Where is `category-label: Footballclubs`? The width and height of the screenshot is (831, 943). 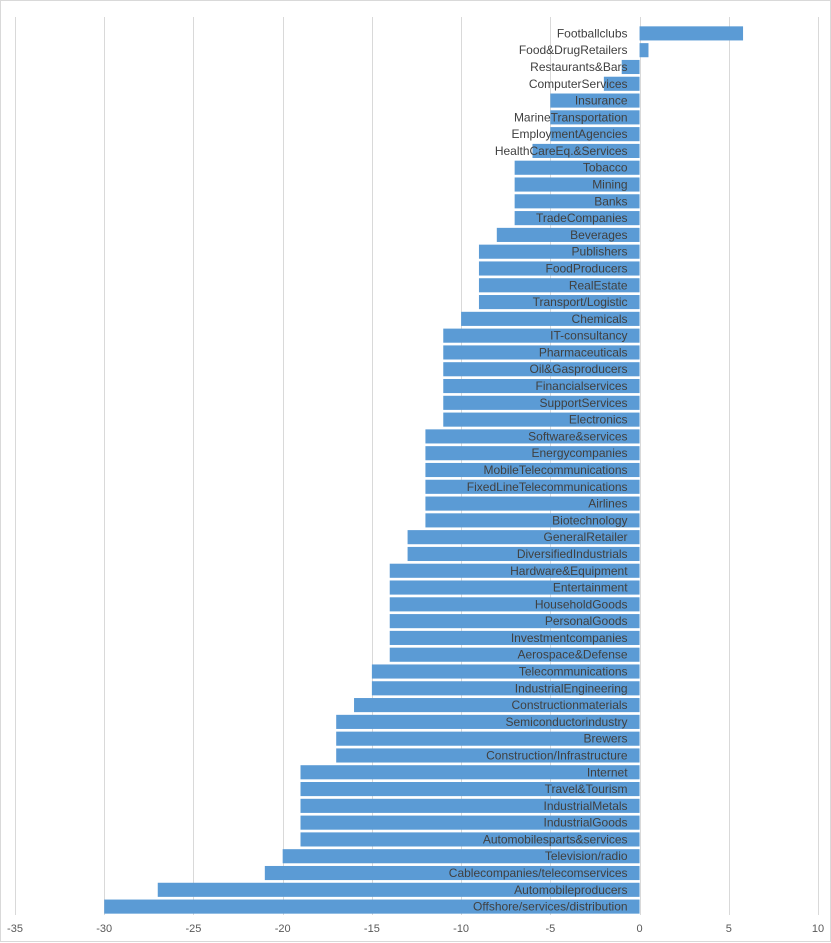 category-label: Footballclubs is located at coordinates (592, 33).